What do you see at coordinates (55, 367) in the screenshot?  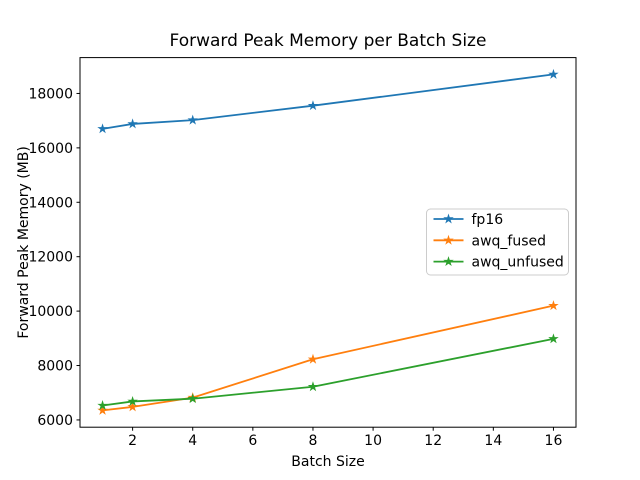 I see `y-tick-label: 8000` at bounding box center [55, 367].